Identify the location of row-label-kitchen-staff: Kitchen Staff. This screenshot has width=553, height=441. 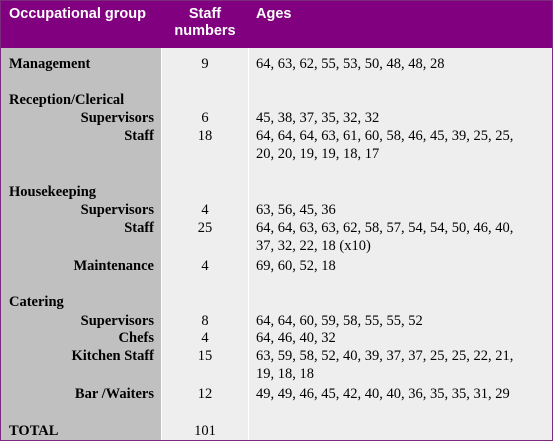
(112, 356).